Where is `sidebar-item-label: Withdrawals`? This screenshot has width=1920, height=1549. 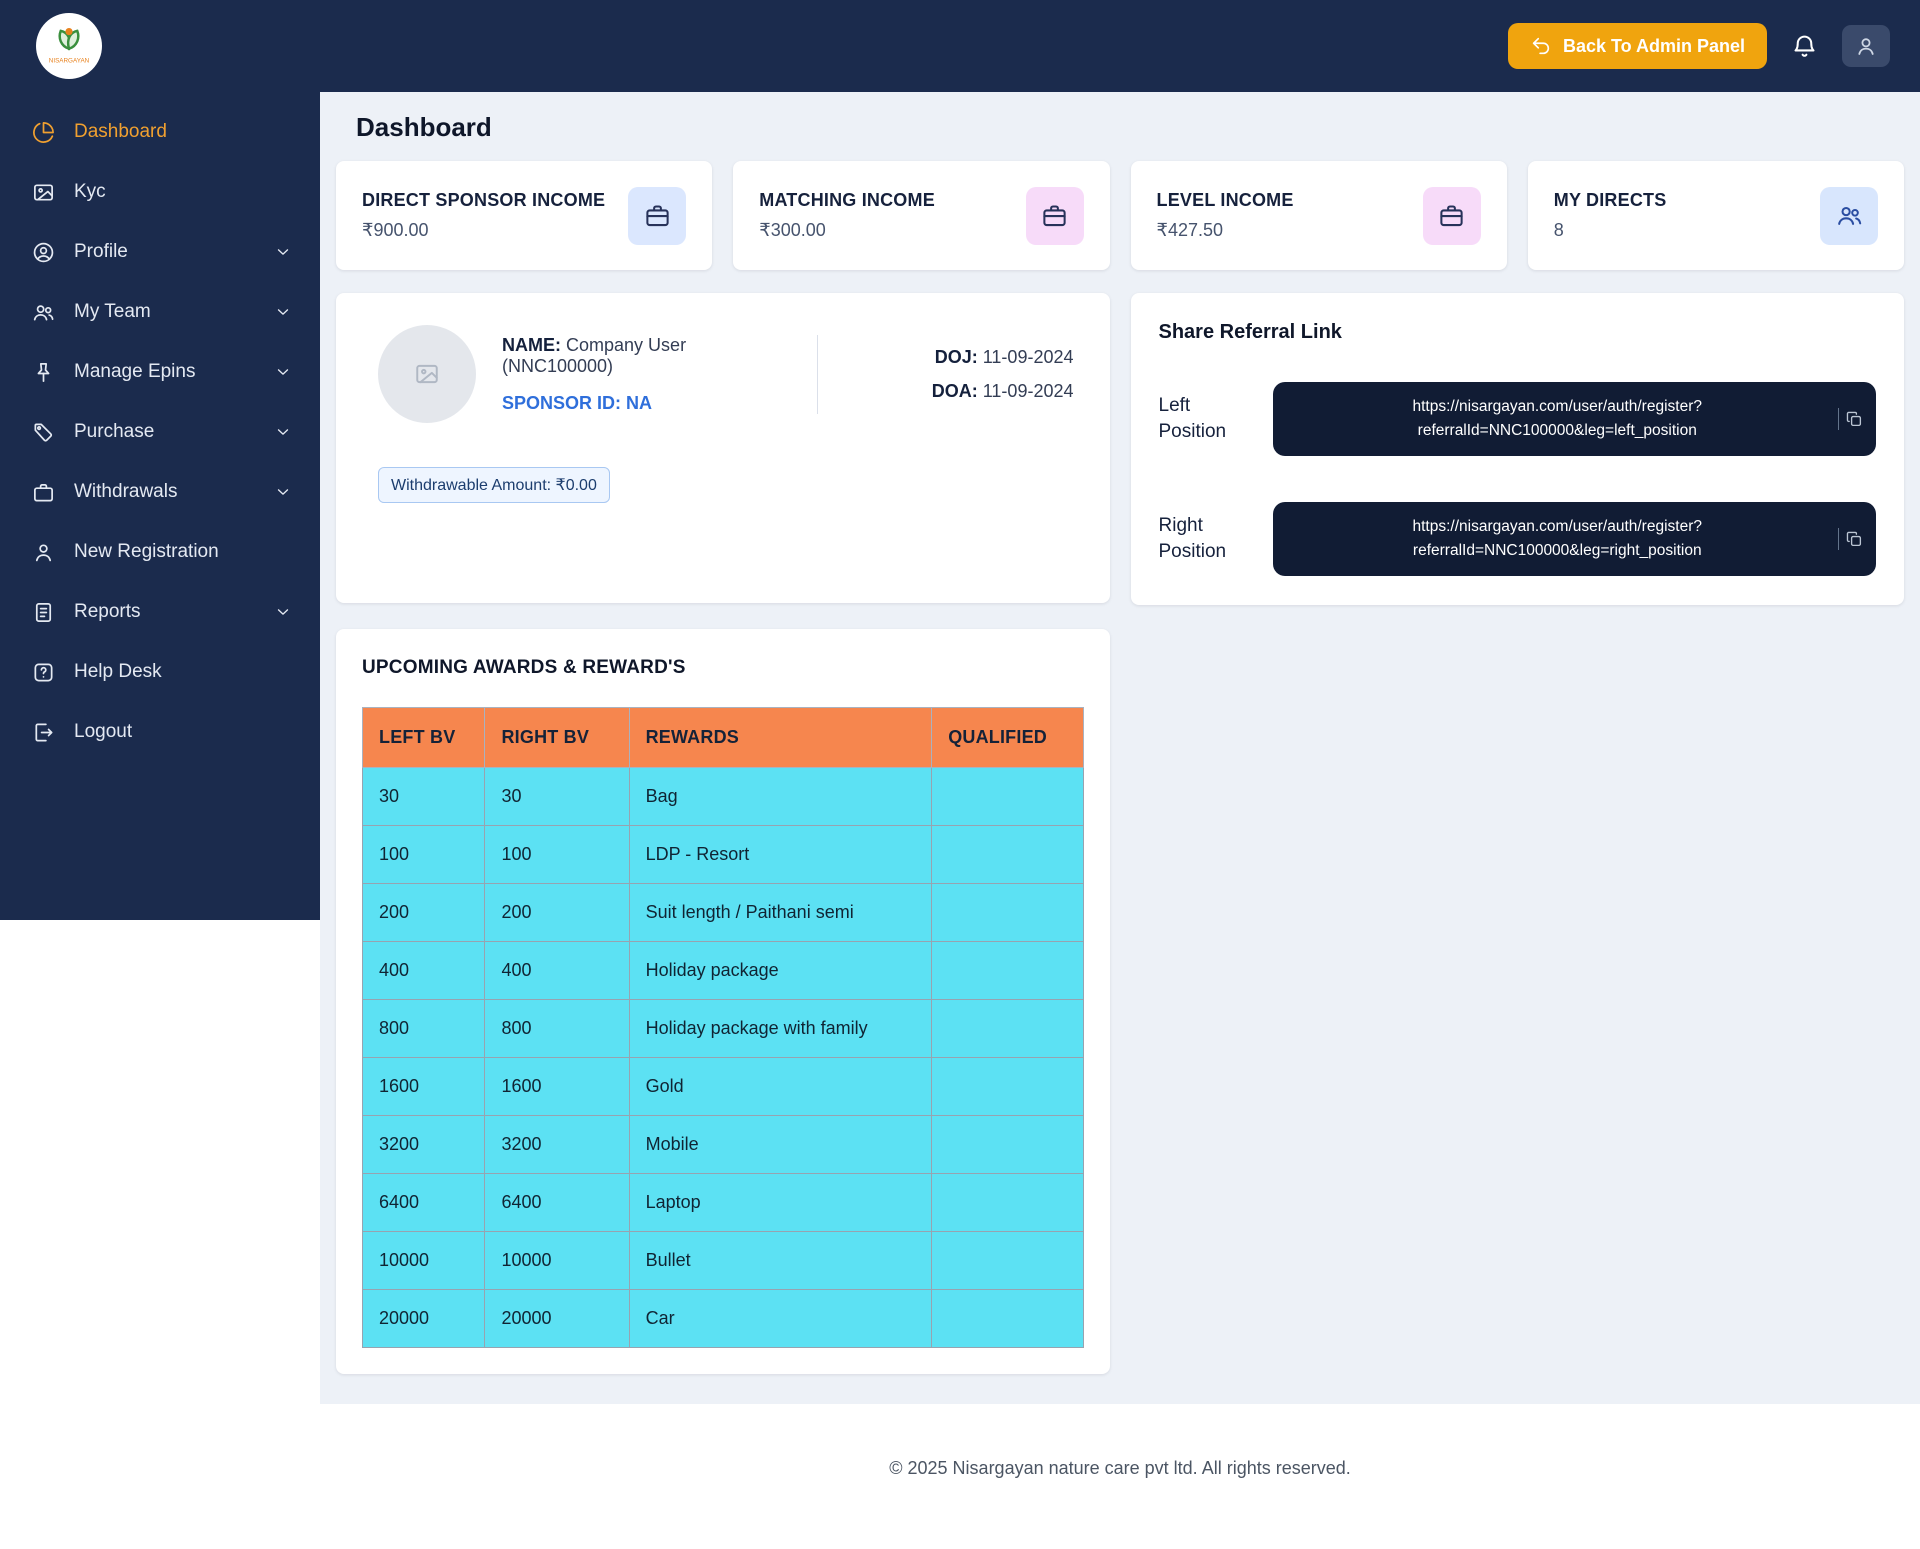
sidebar-item-label: Withdrawals is located at coordinates (126, 491).